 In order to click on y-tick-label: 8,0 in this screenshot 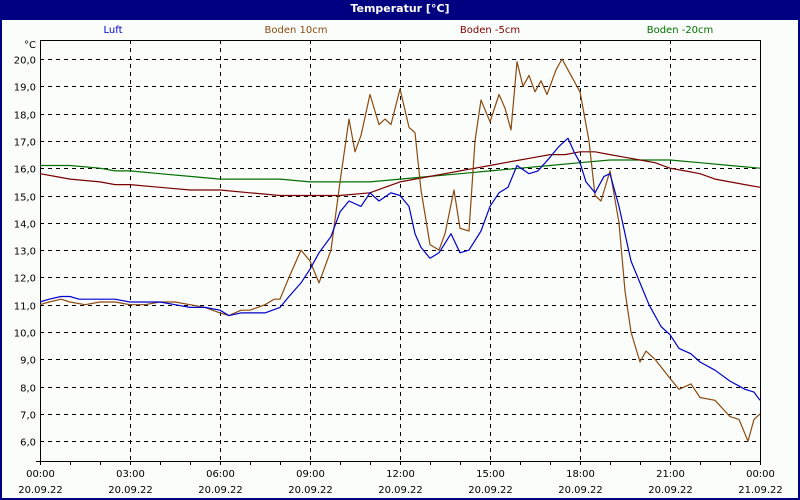, I will do `click(28, 389)`.